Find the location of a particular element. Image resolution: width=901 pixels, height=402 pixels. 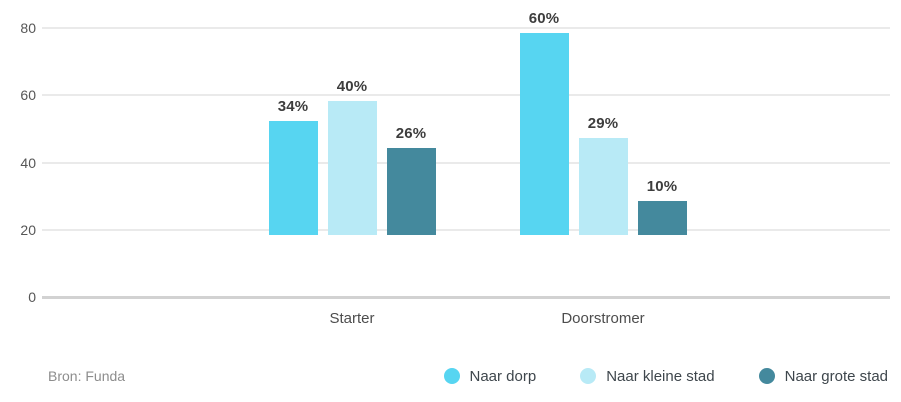

bar-with-label: 29% is located at coordinates (603, 174).